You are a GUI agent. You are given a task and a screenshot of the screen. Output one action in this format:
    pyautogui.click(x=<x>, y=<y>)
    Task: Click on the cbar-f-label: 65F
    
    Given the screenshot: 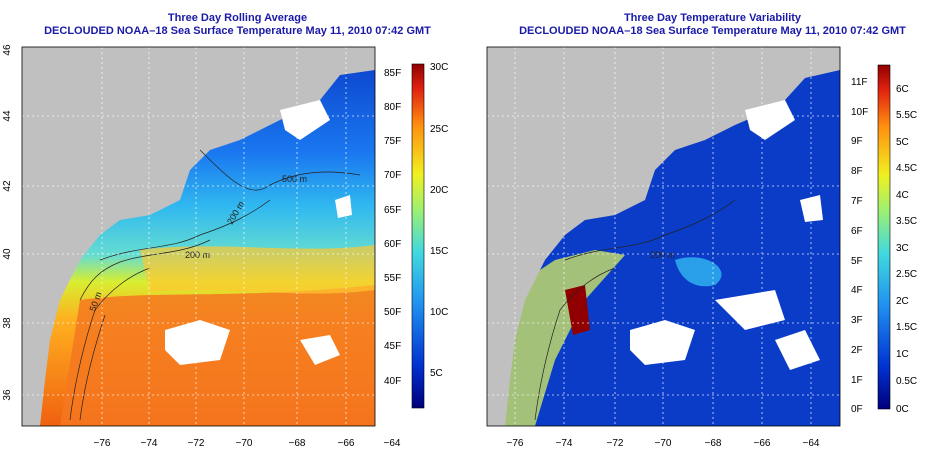 What is the action you would take?
    pyautogui.click(x=392, y=210)
    